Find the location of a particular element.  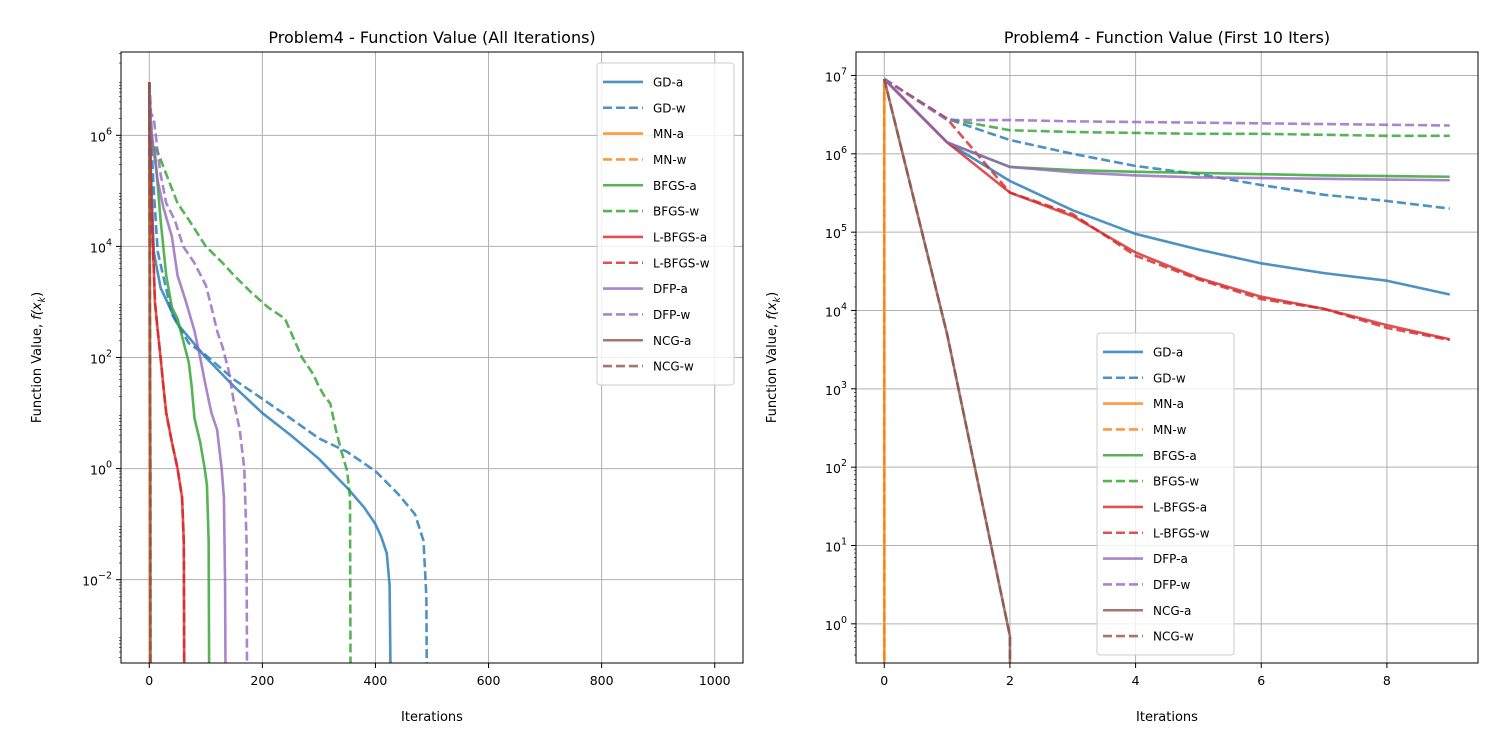

y-tick-exponent: −2 is located at coordinates (105, 576).